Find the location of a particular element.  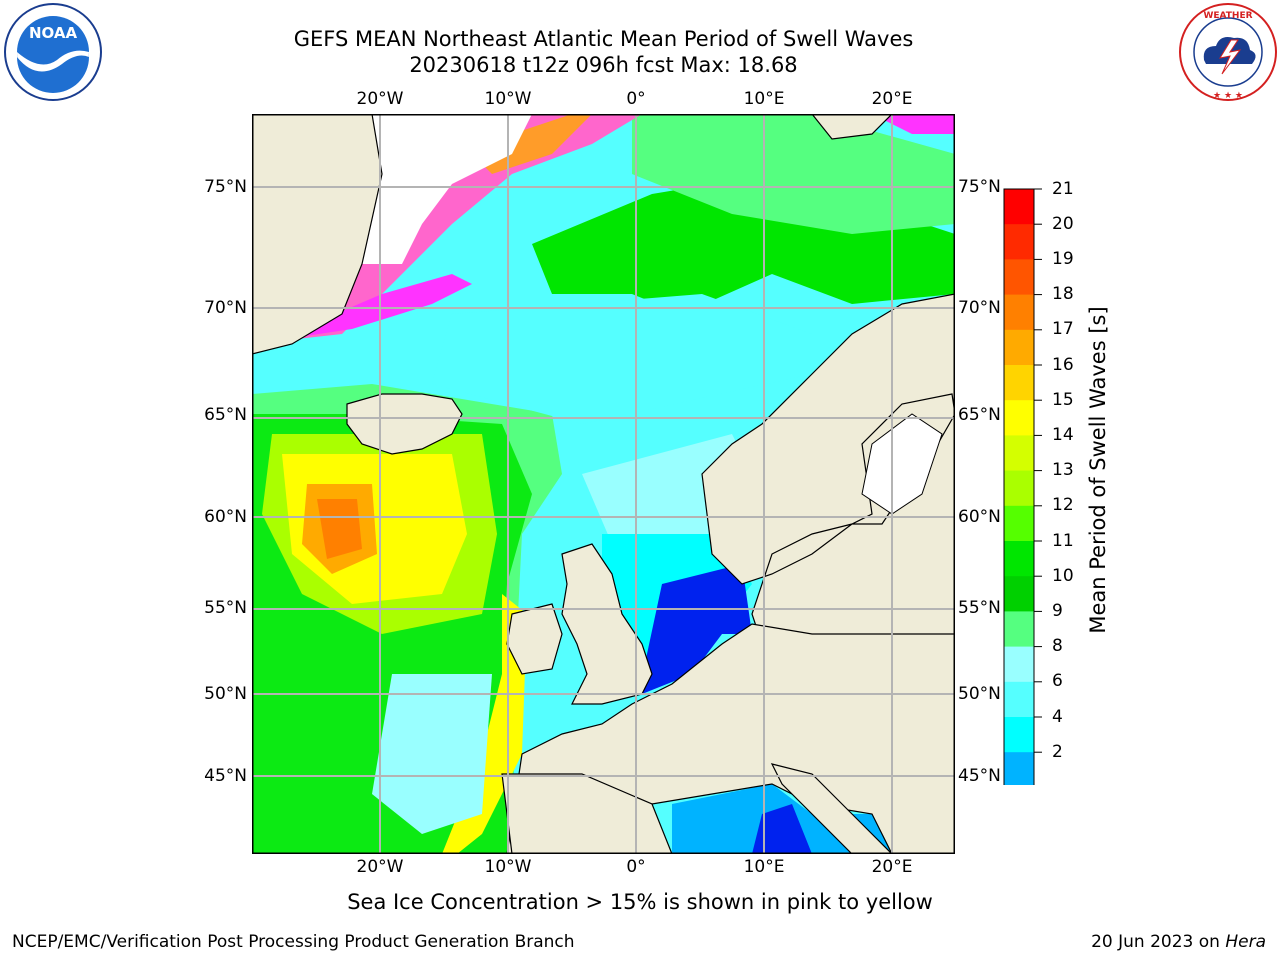

colorbar-tick-label: 10 is located at coordinates (1063, 576).